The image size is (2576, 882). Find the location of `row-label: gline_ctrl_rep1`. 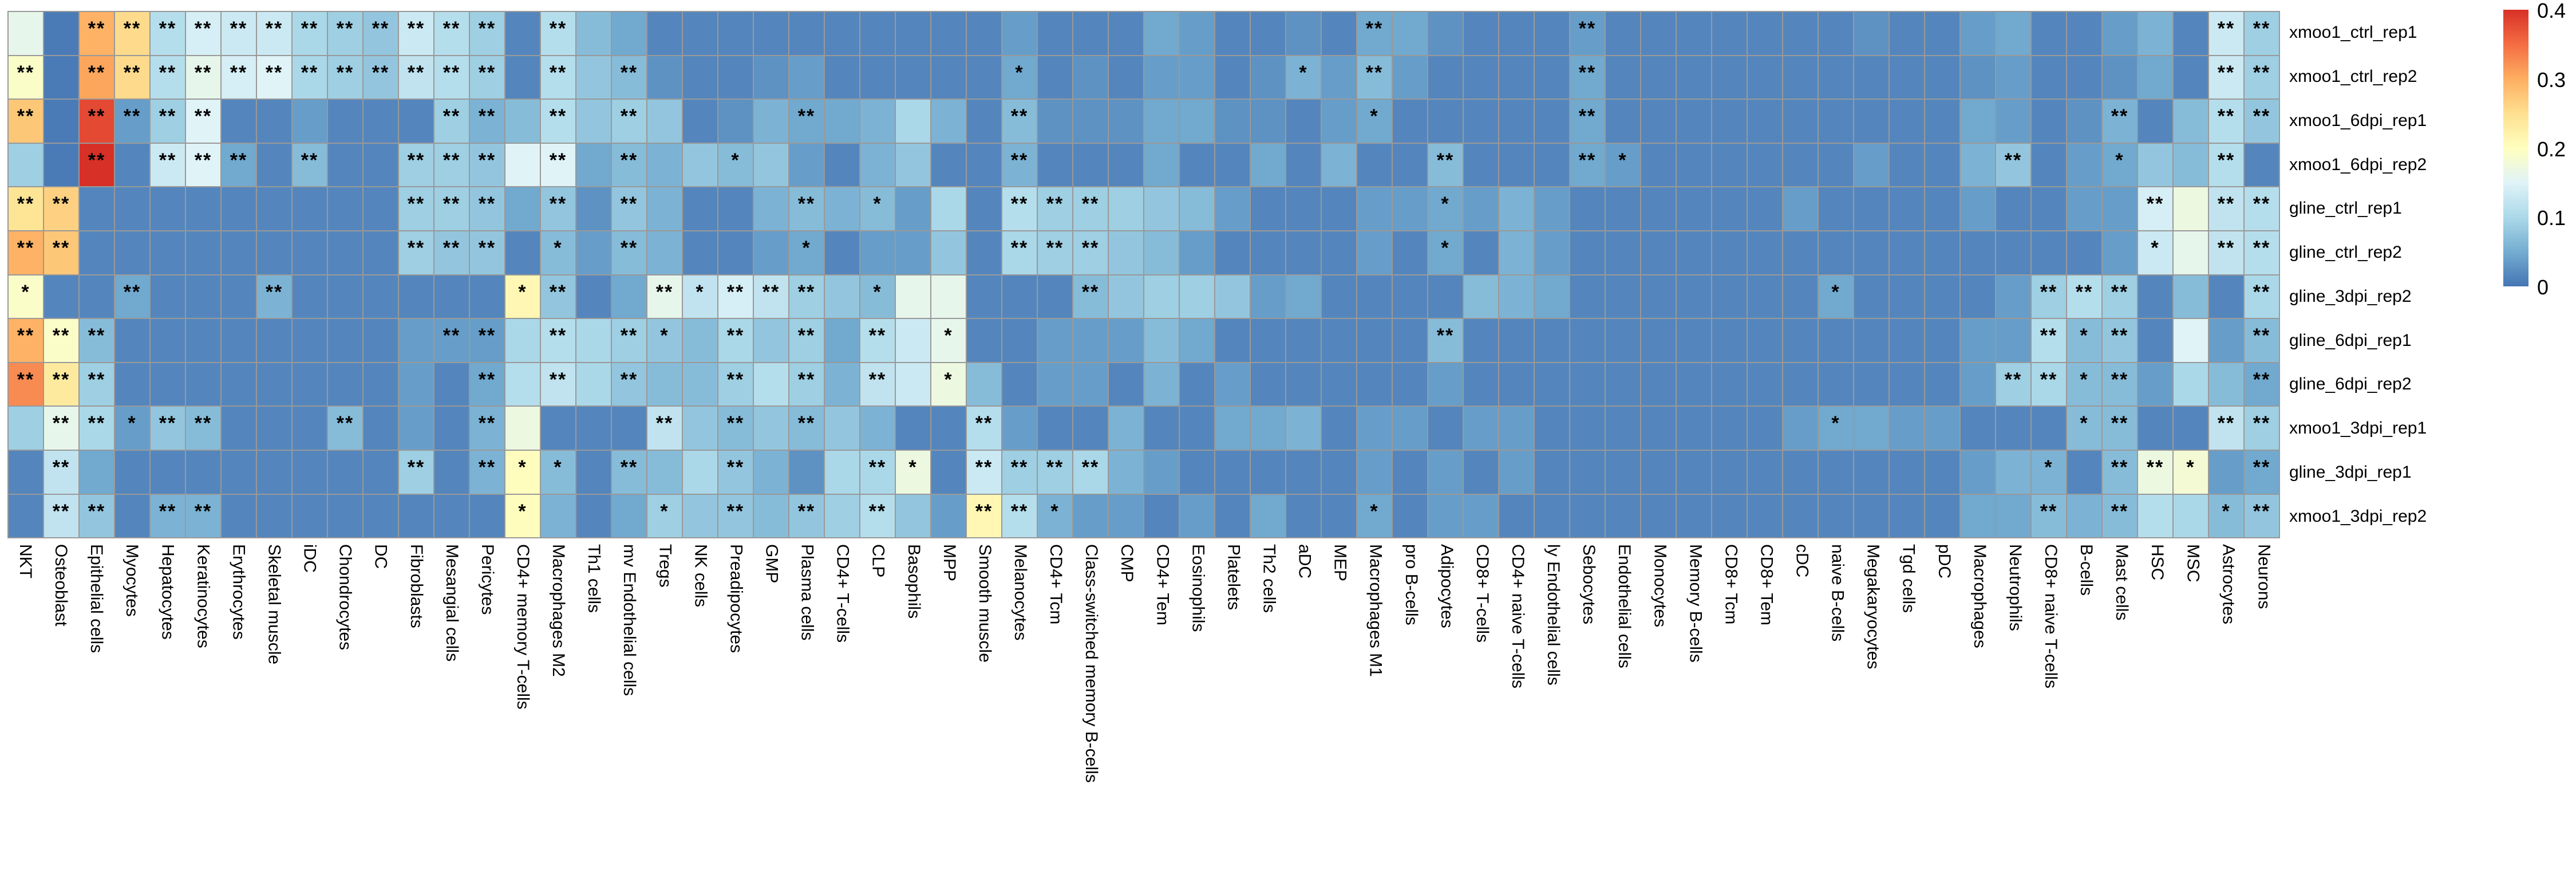

row-label: gline_ctrl_rep1 is located at coordinates (2345, 208).